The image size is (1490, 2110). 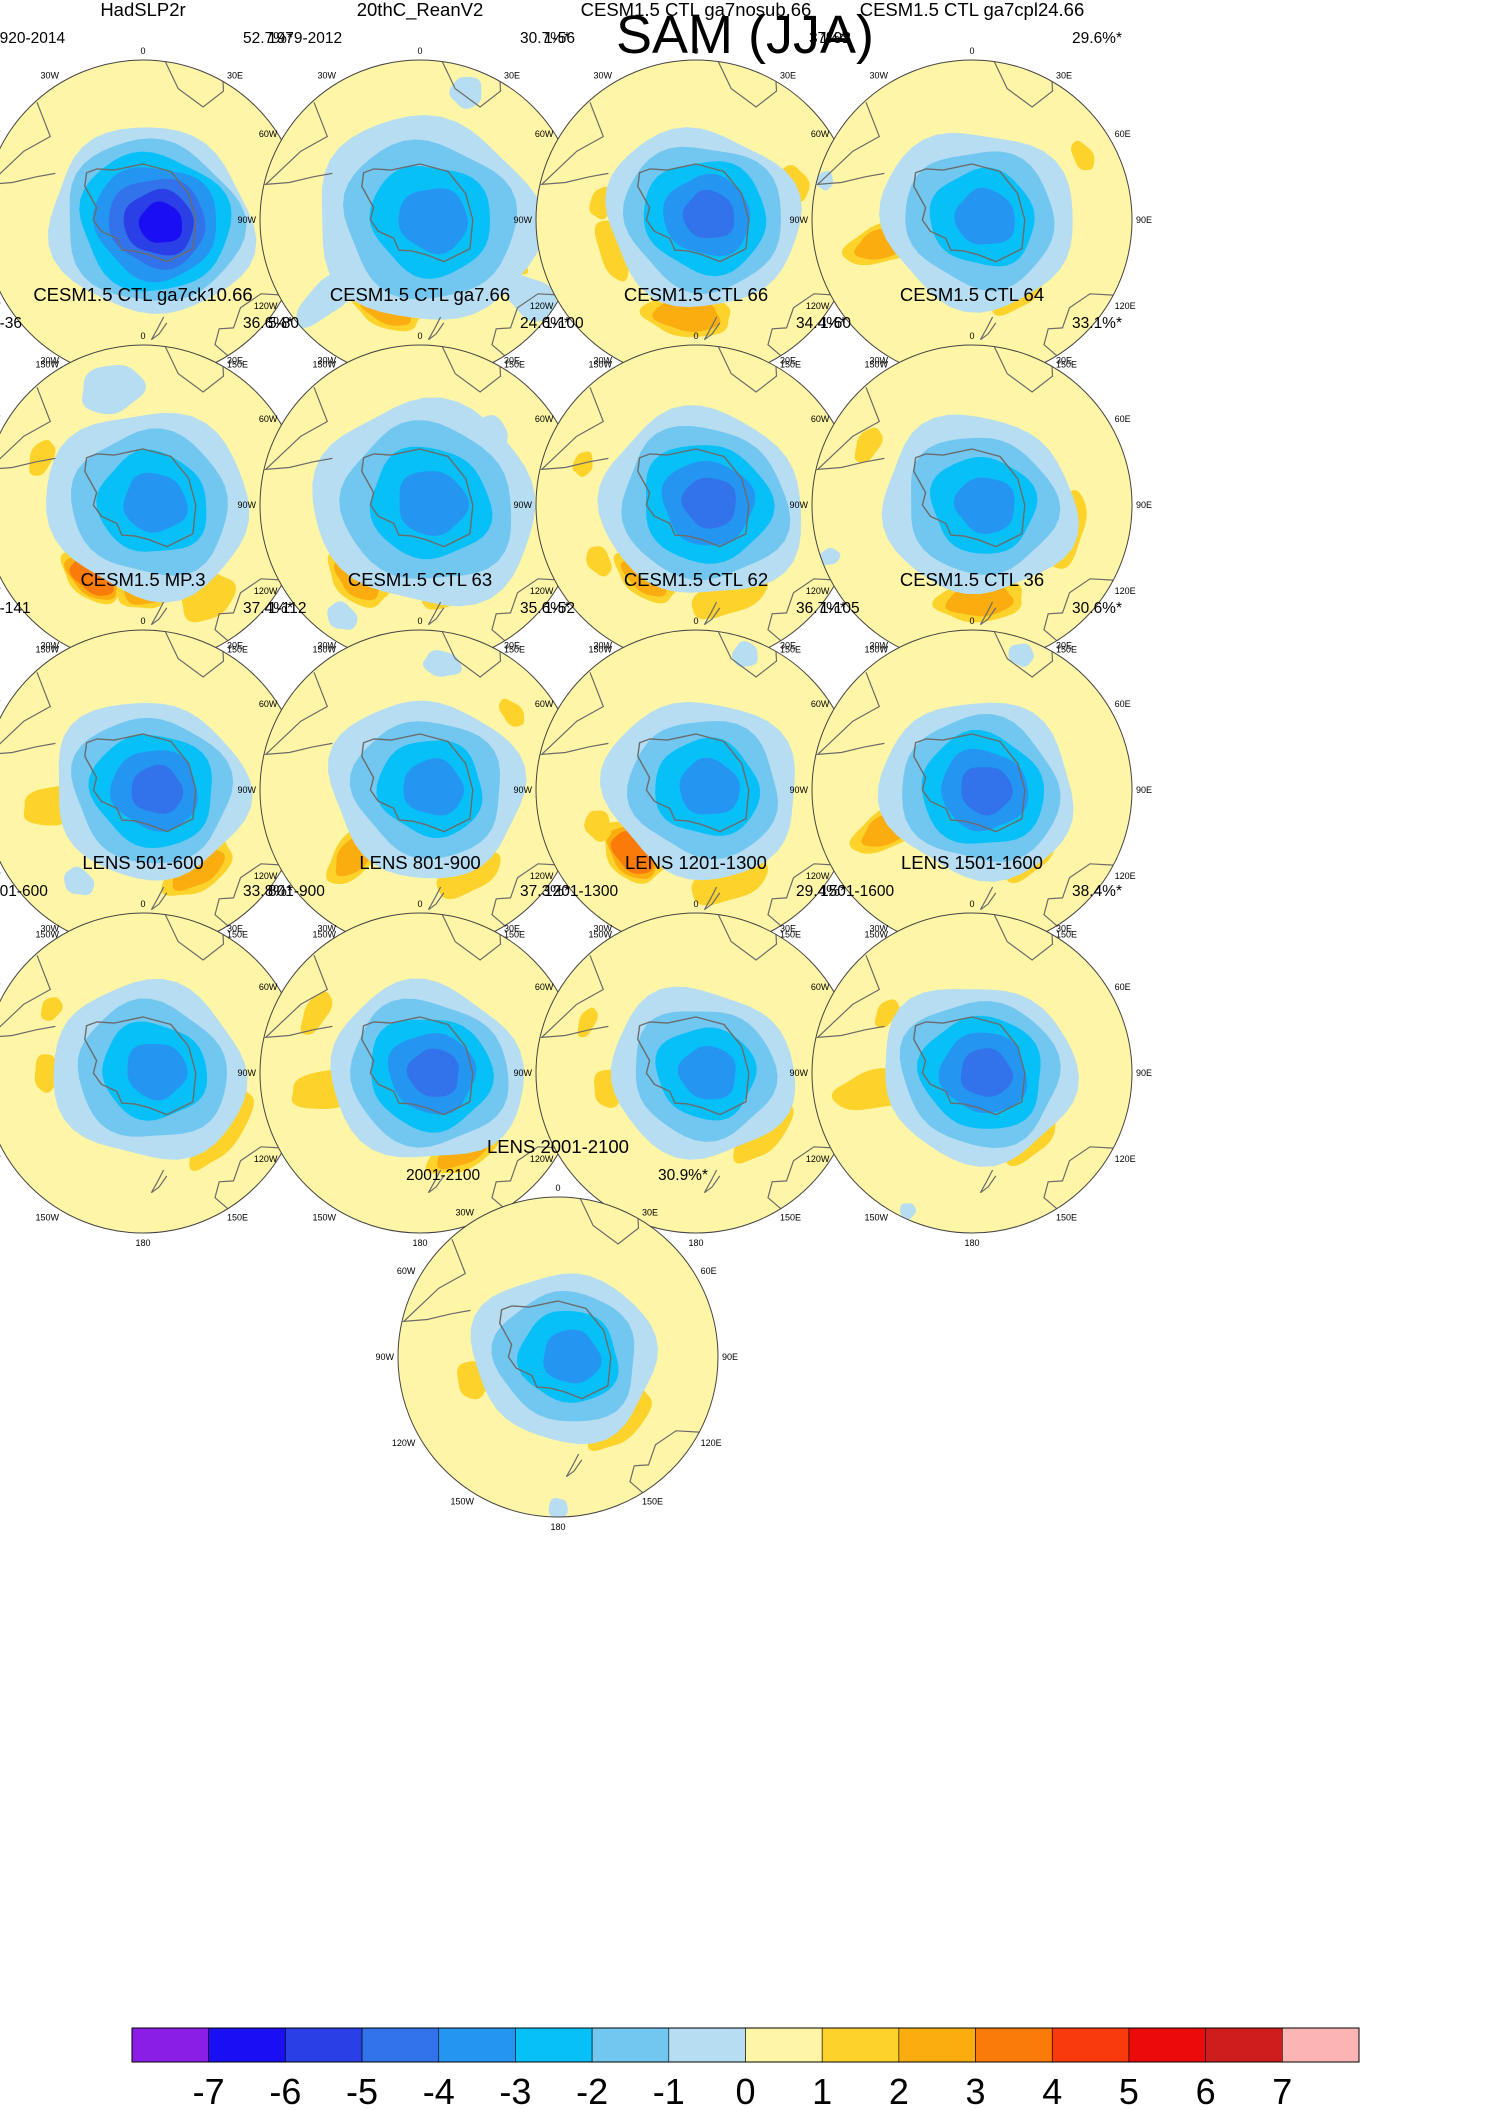 What do you see at coordinates (268, 38) in the screenshot?
I see `panel-variance: 52.7%*` at bounding box center [268, 38].